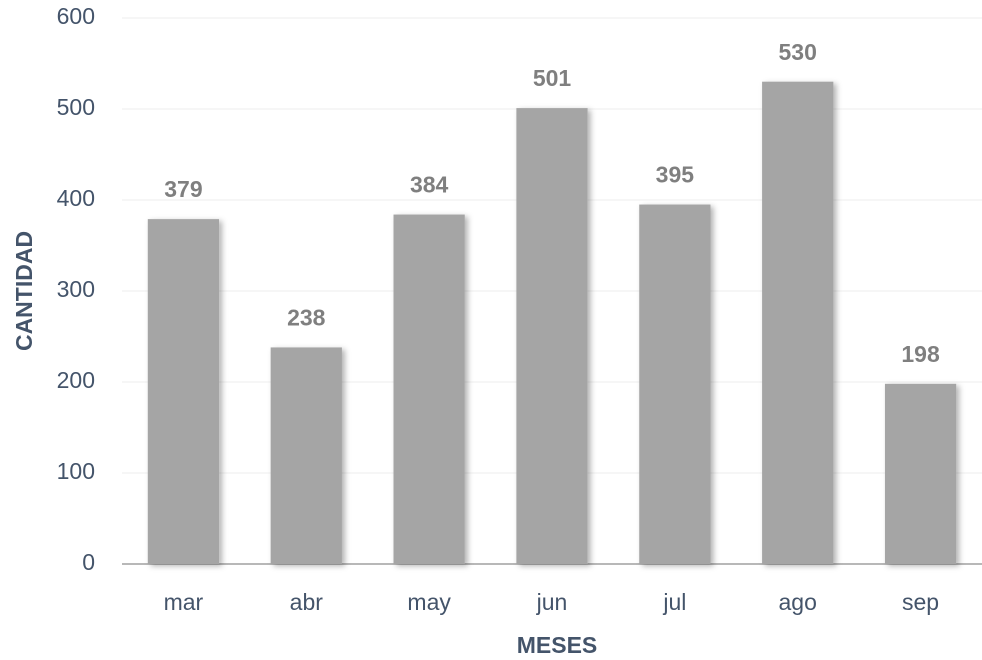 The width and height of the screenshot is (982, 660). What do you see at coordinates (307, 602) in the screenshot?
I see `x-tick-label: abr` at bounding box center [307, 602].